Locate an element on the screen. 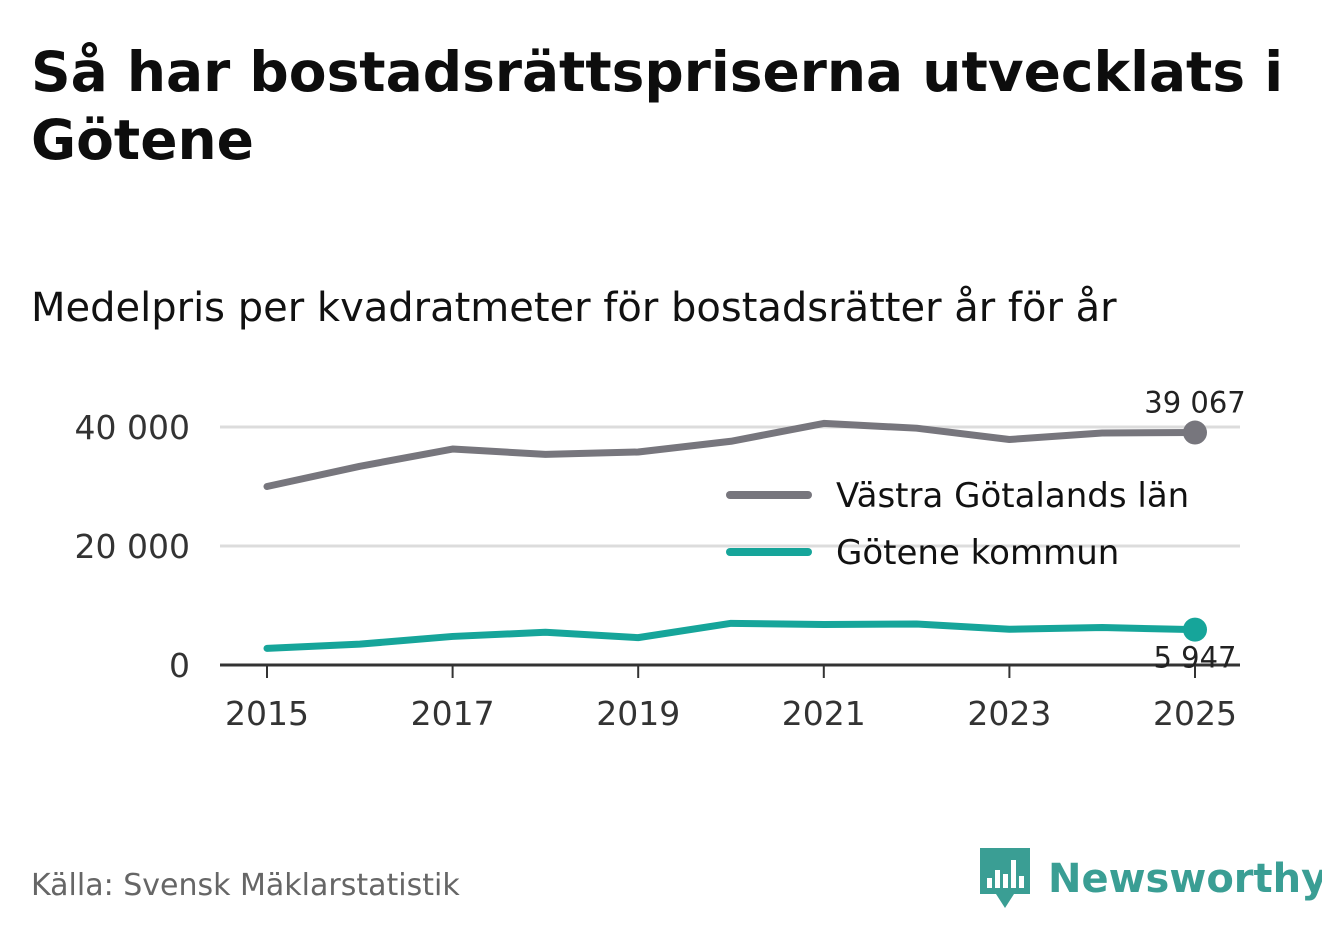 This screenshot has height=939, width=1322. end-value-label: 39 067 is located at coordinates (1194, 403).